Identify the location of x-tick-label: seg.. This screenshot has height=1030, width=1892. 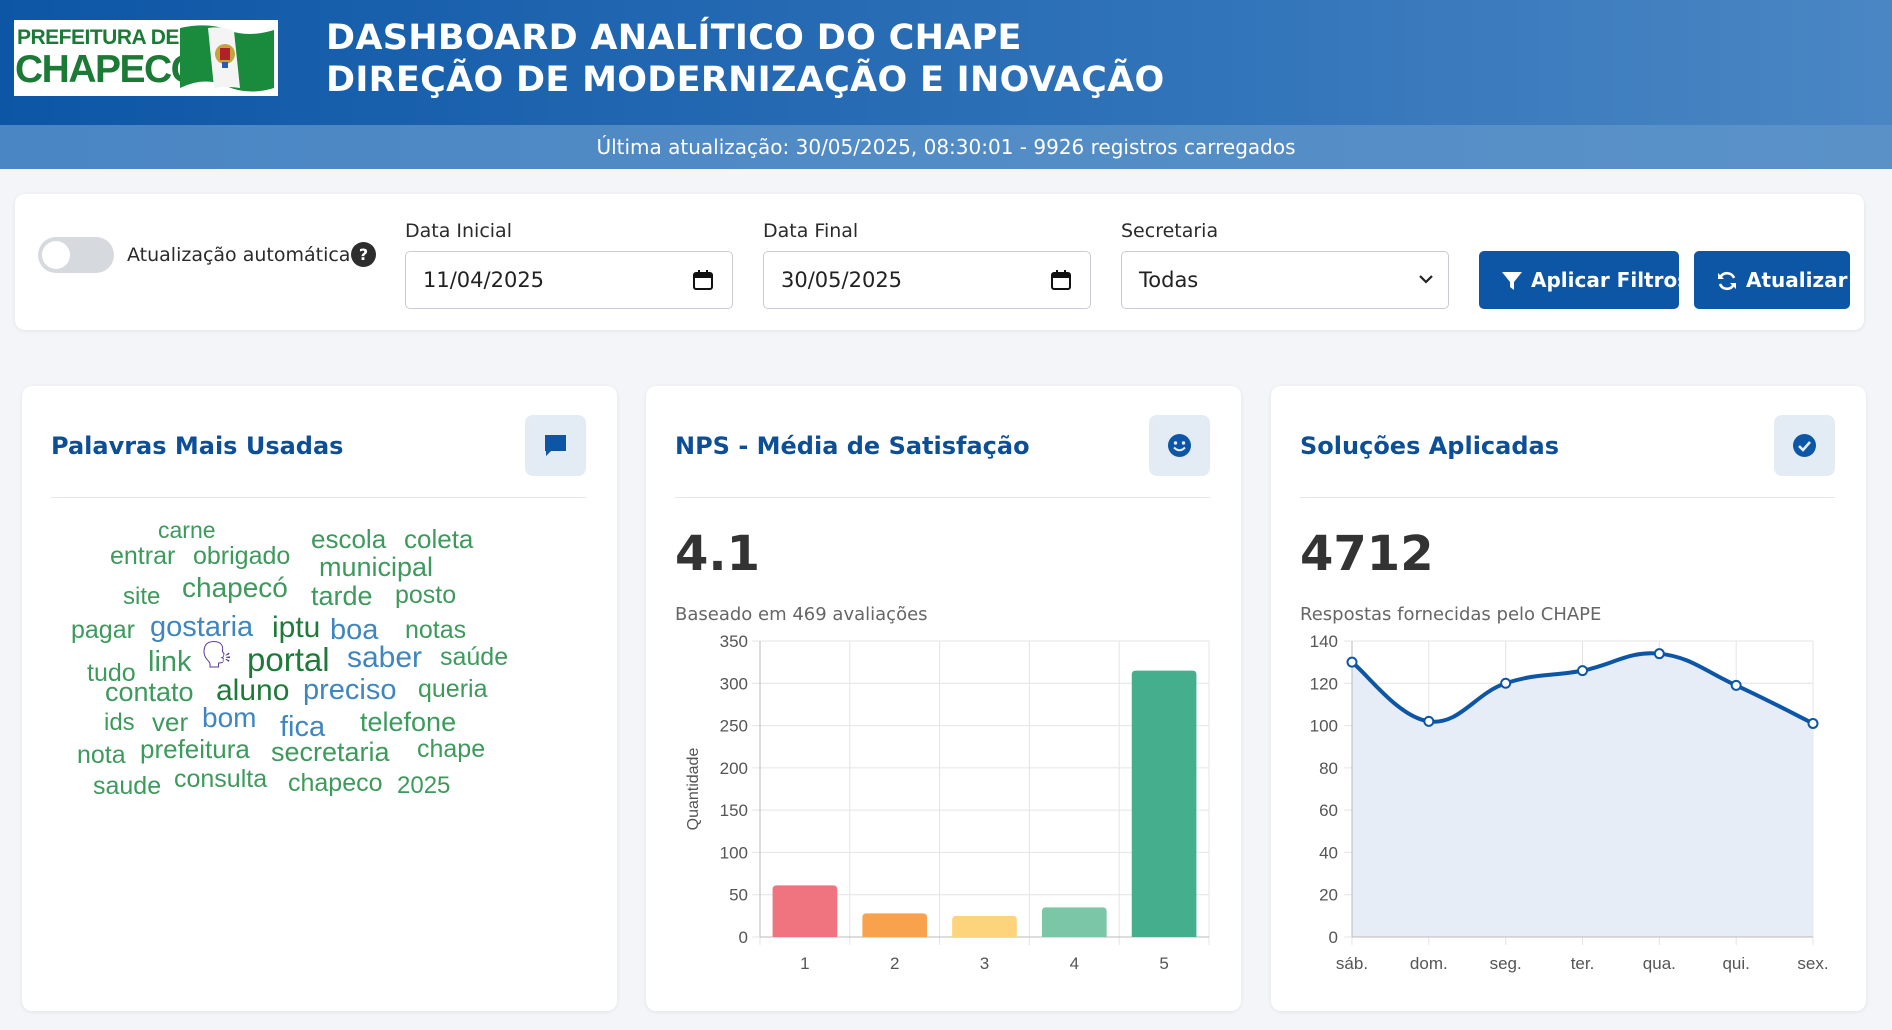
(1506, 963).